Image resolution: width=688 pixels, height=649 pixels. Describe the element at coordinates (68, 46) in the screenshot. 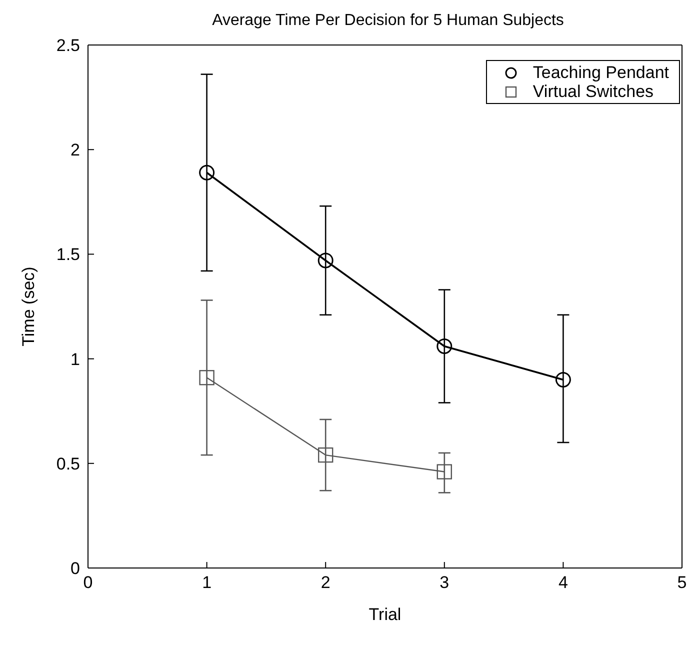

I see `y-tick-label: 2.5` at that location.